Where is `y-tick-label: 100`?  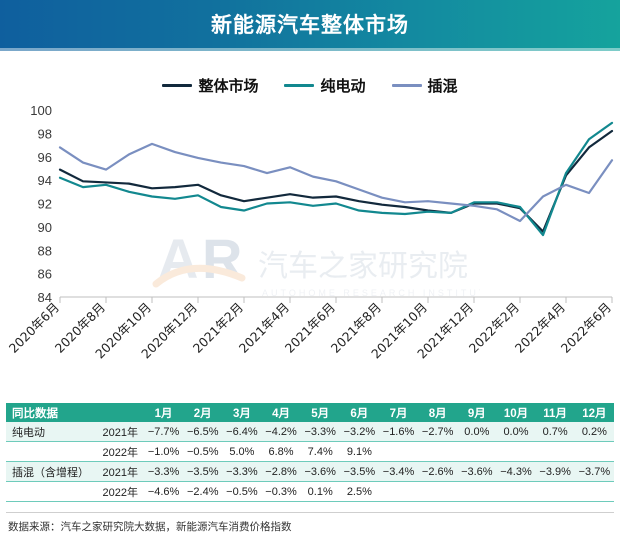 y-tick-label: 100 is located at coordinates (41, 110).